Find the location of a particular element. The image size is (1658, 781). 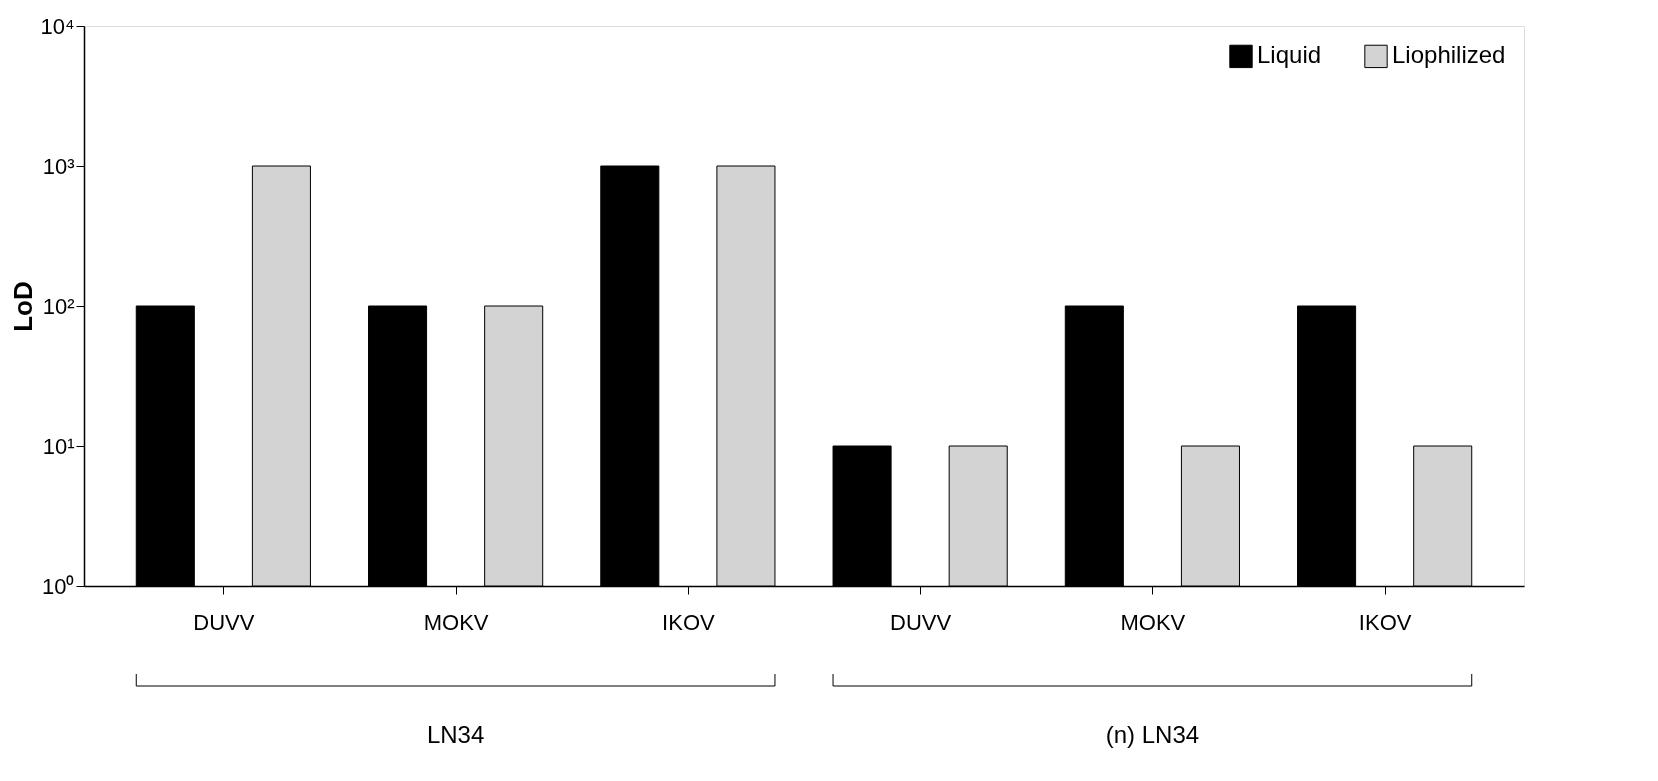

y-tick-label: 10⁴ is located at coordinates (57, 26).